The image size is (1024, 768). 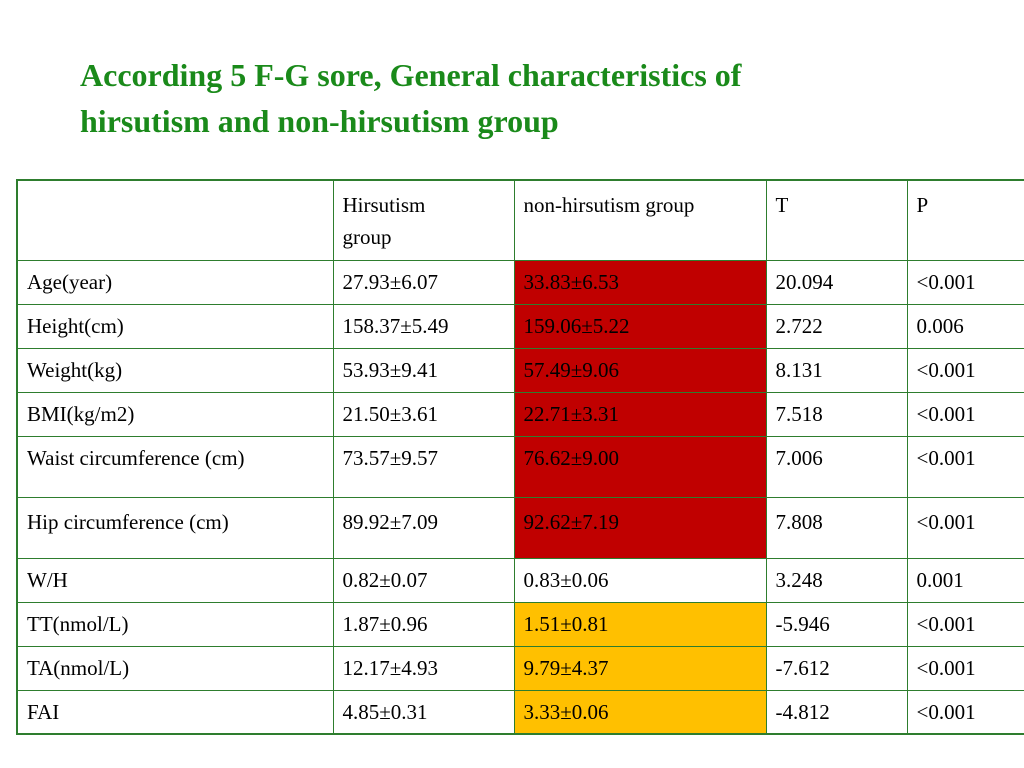 I want to click on hirsutism-value: 89.92±7.09, so click(x=423, y=527).